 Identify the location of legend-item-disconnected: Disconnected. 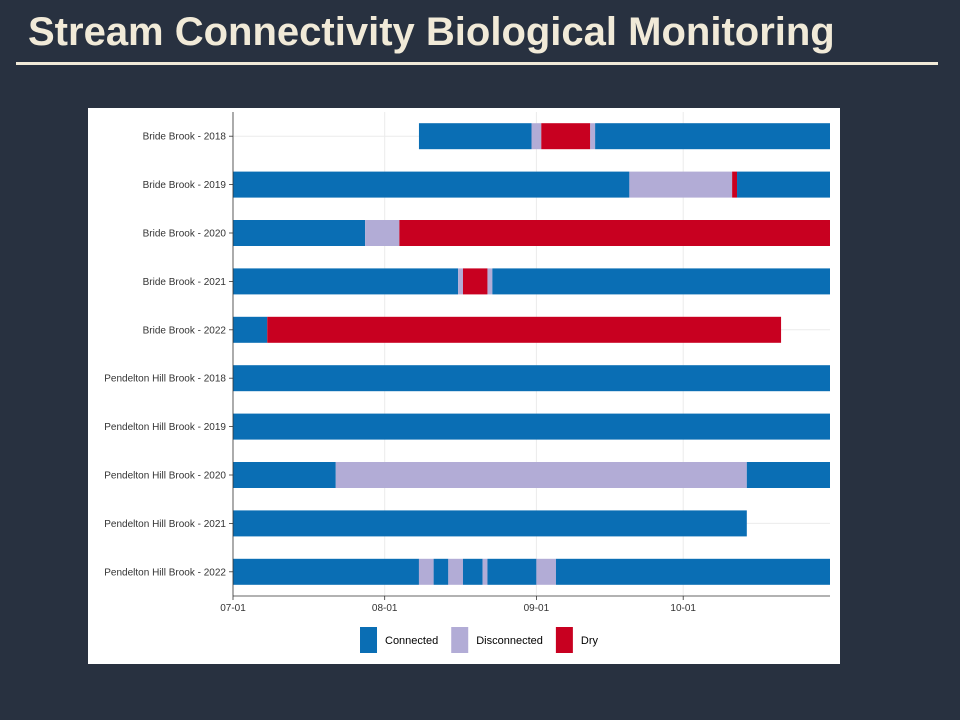
(497, 640).